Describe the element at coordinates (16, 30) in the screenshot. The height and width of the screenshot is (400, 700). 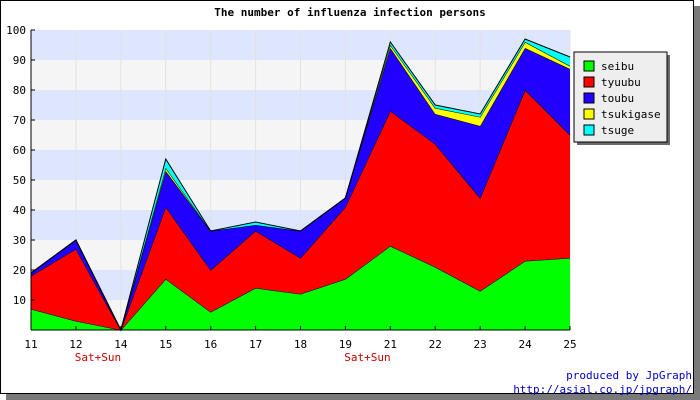
I see `y-tick-label: 100` at that location.